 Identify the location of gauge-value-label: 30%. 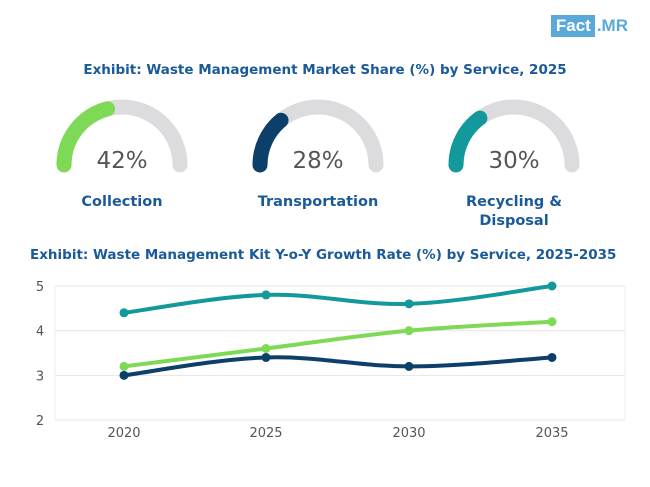
(513, 161).